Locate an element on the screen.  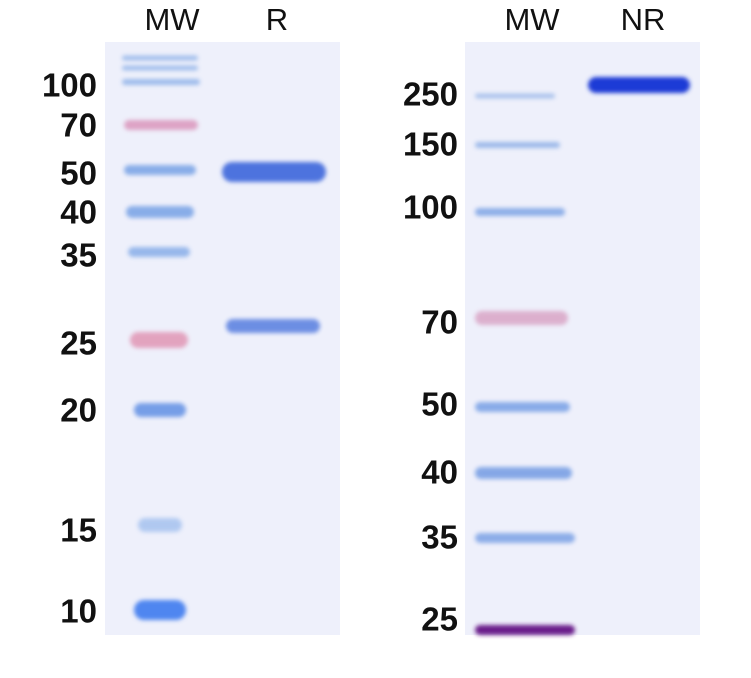
marker-label: 20 is located at coordinates (78, 410).